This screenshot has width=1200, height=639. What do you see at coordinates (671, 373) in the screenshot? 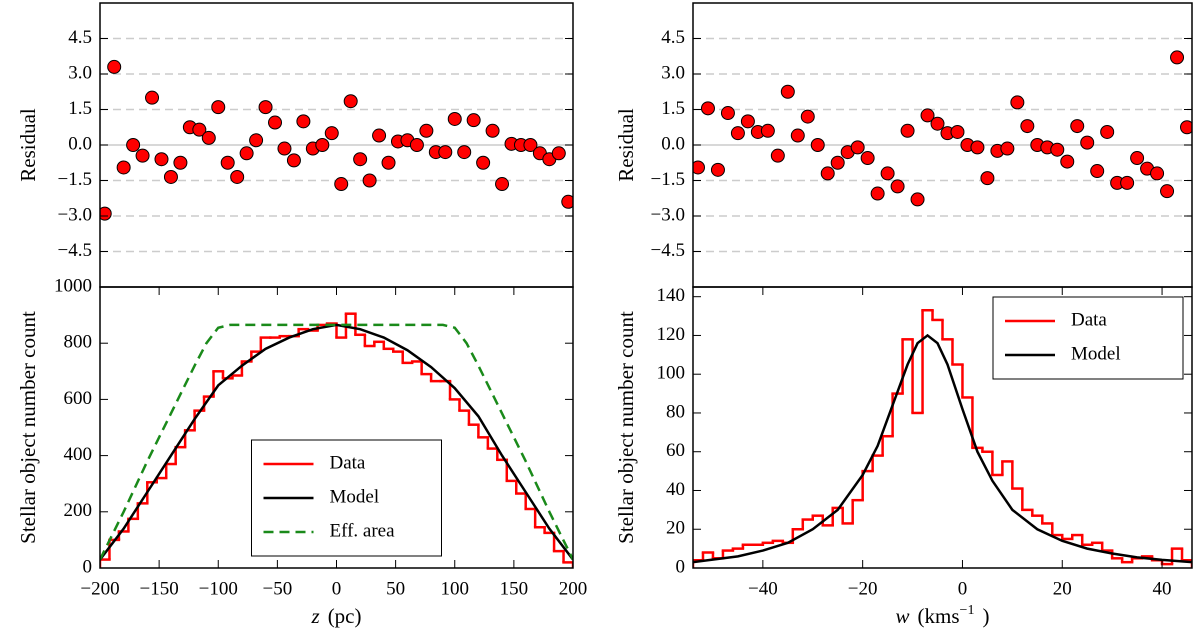
I see `y-tick-label: 100` at bounding box center [671, 373].